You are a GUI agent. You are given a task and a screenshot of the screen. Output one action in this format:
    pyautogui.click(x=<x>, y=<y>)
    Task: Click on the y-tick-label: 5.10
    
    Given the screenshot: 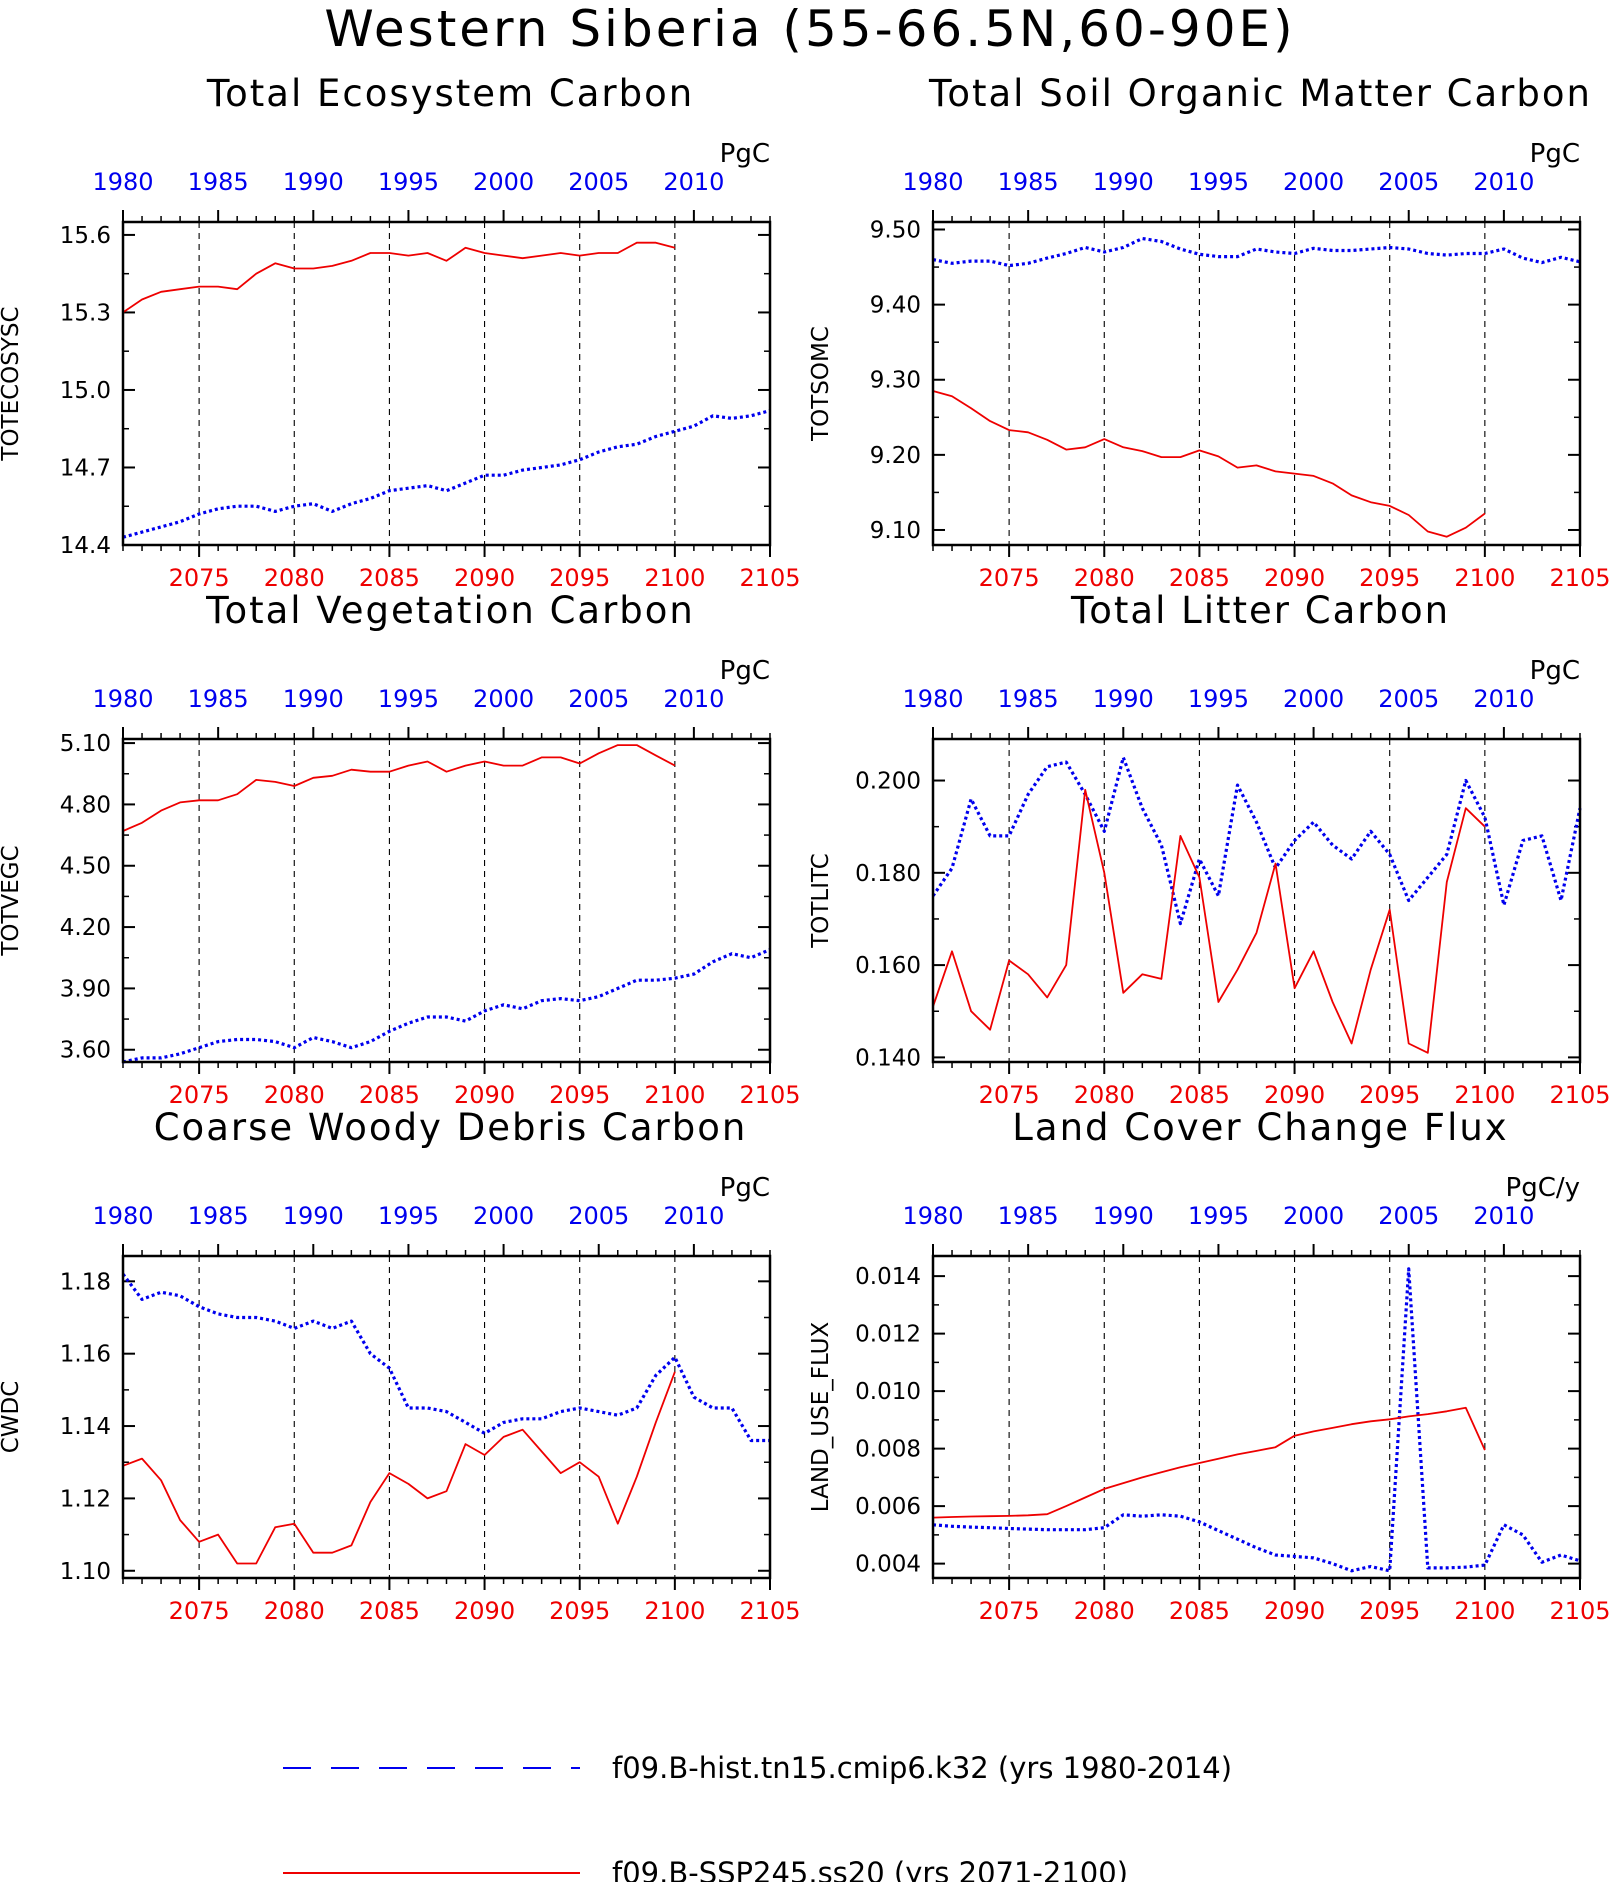 What is the action you would take?
    pyautogui.click(x=85, y=744)
    